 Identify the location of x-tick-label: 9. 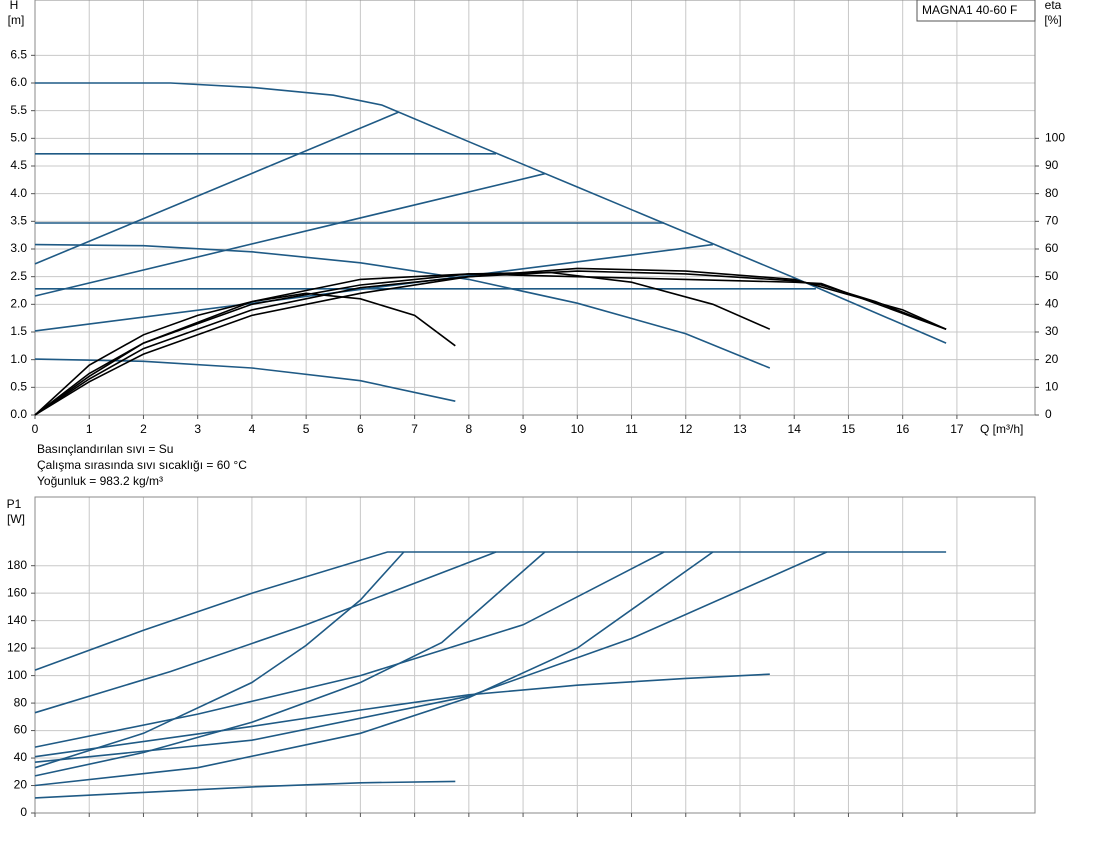
(523, 429).